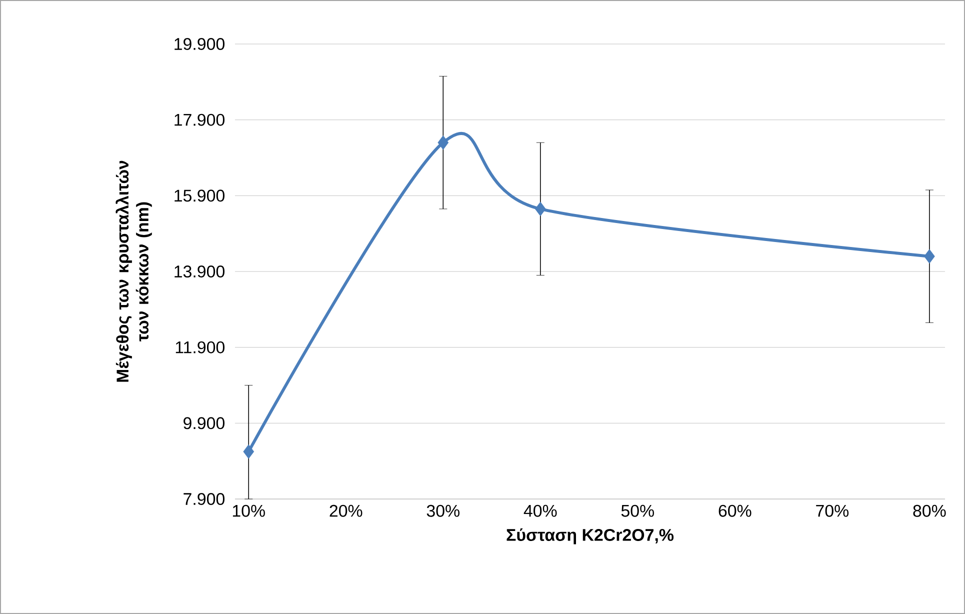 The width and height of the screenshot is (965, 614). I want to click on x-tick-label: 50%, so click(637, 510).